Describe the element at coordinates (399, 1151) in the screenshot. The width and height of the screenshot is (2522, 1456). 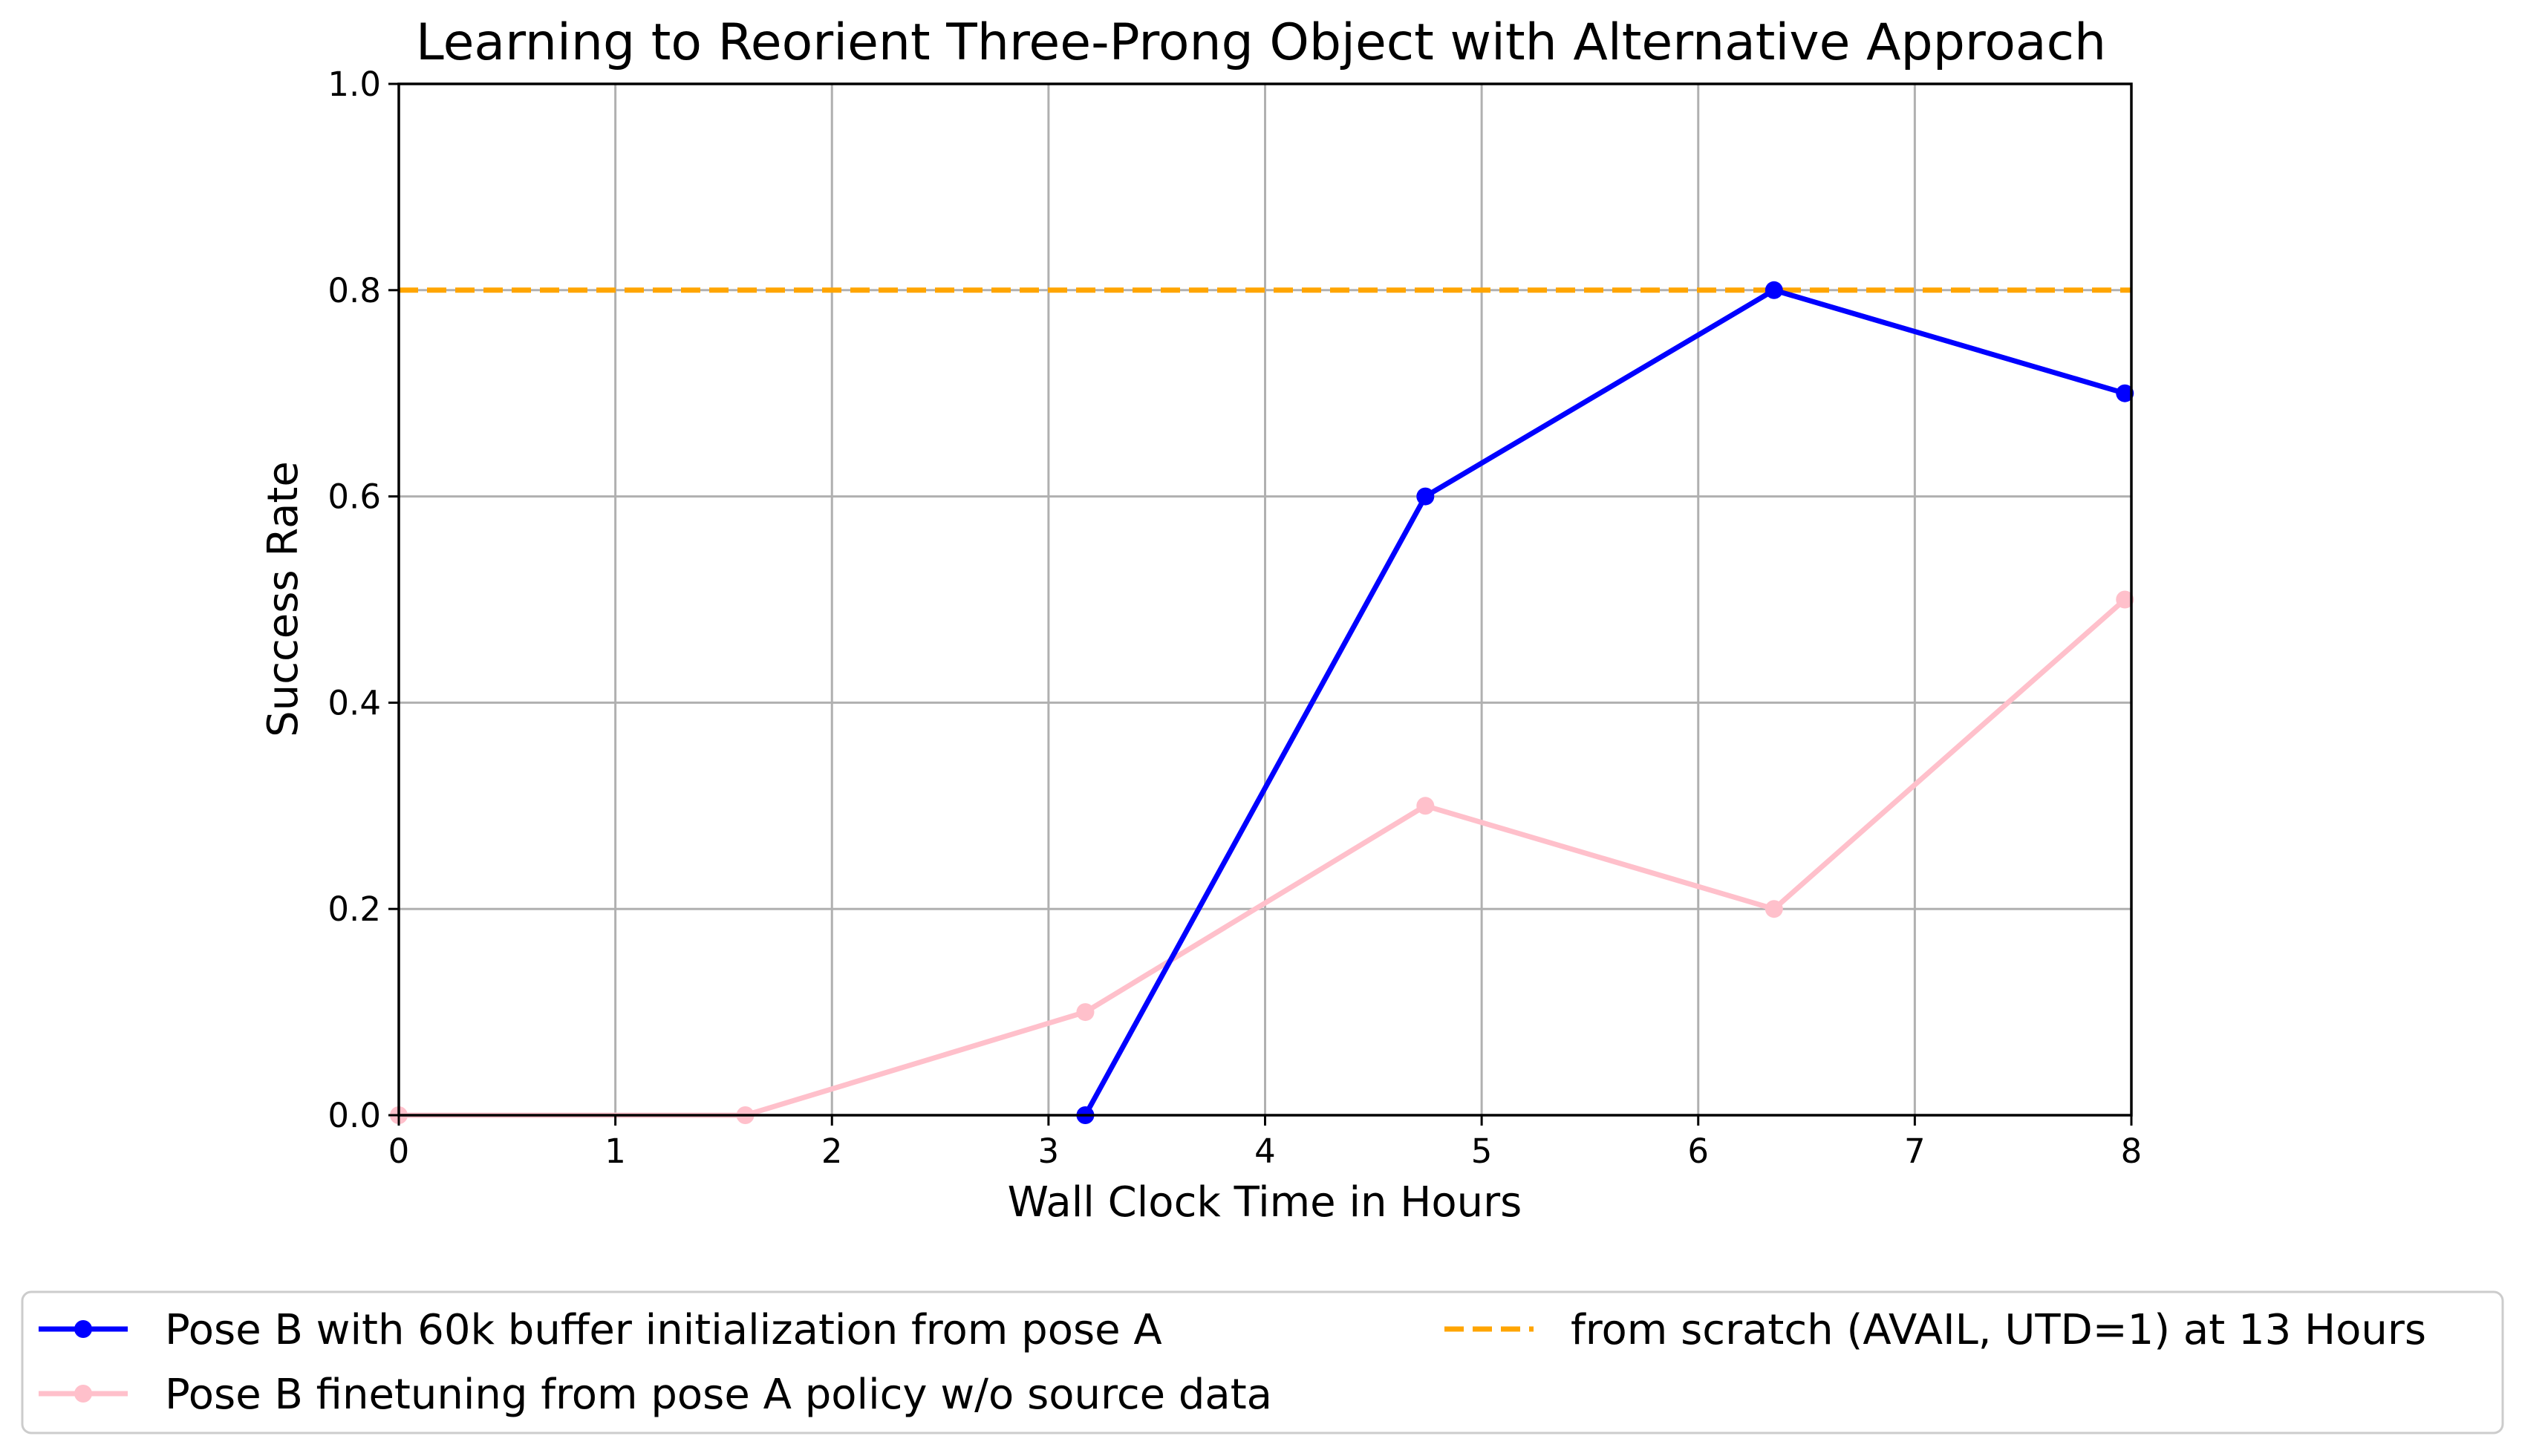
I see `x-tick-label: 0` at that location.